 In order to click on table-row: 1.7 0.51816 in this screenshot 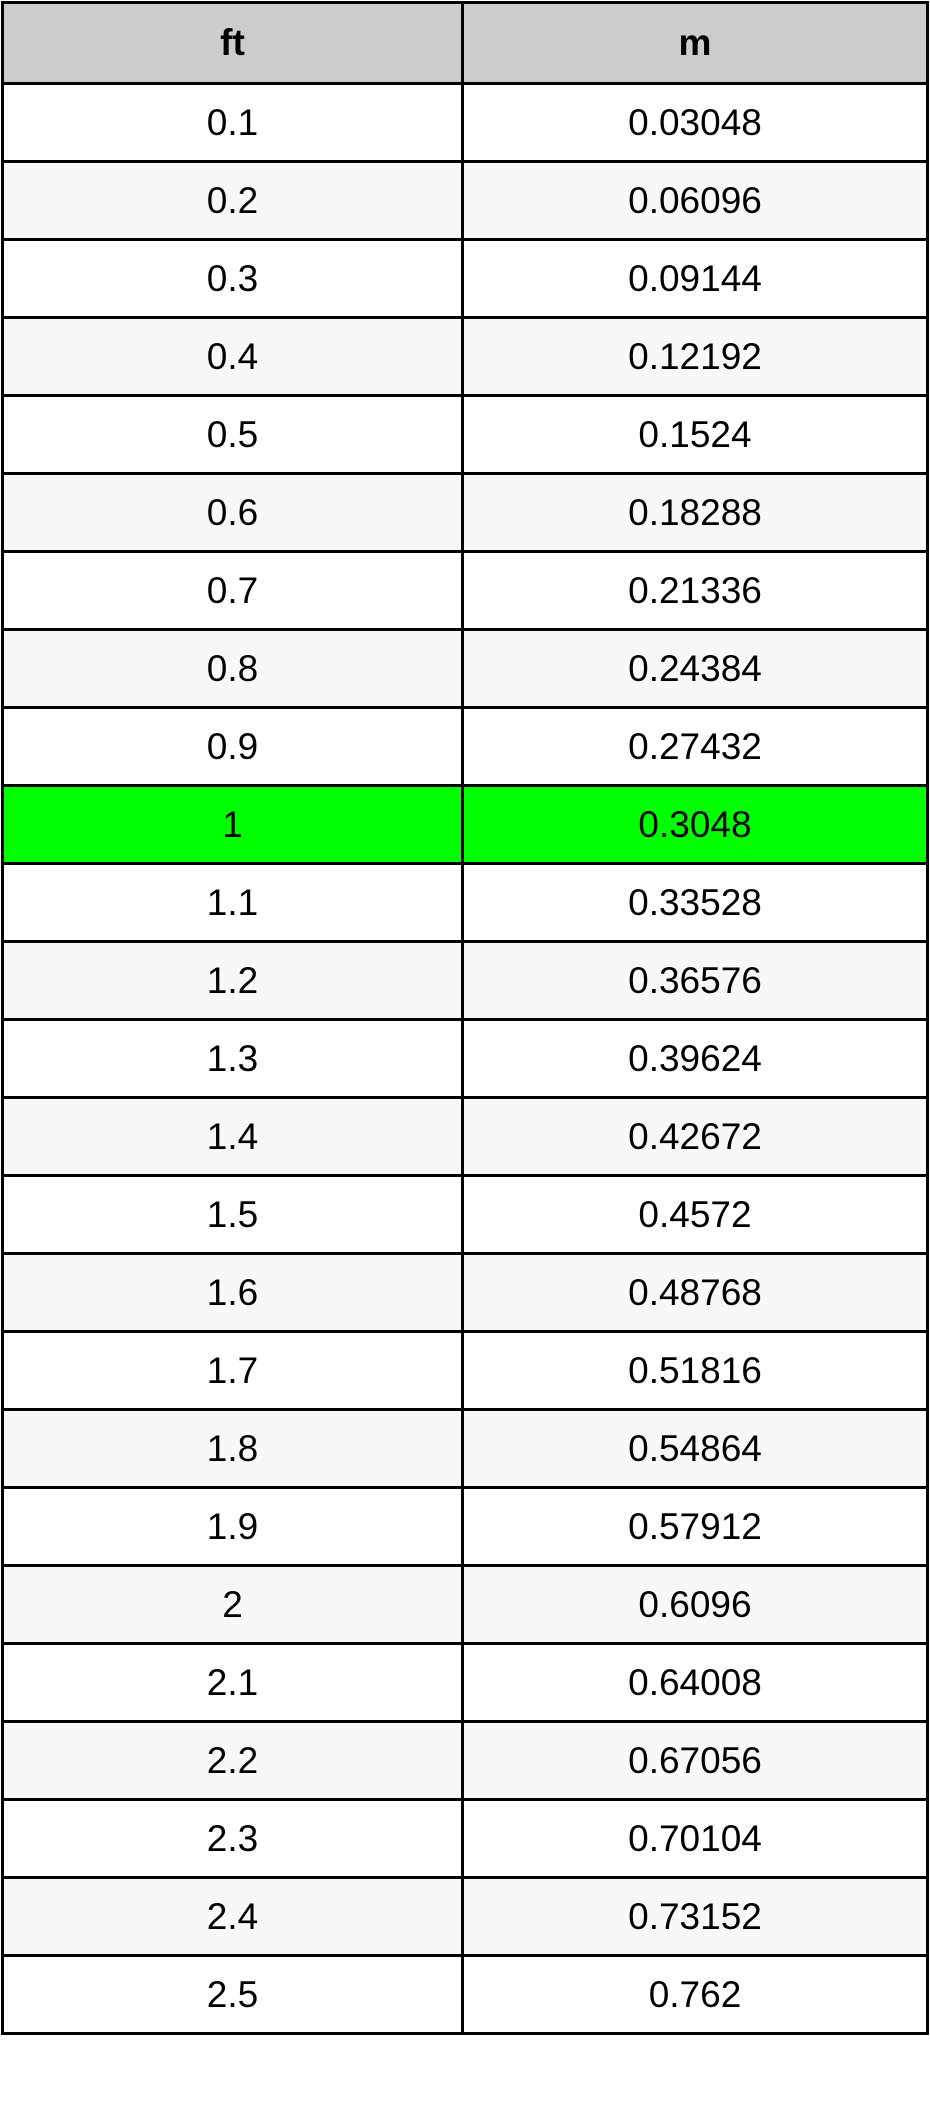, I will do `click(465, 1370)`.